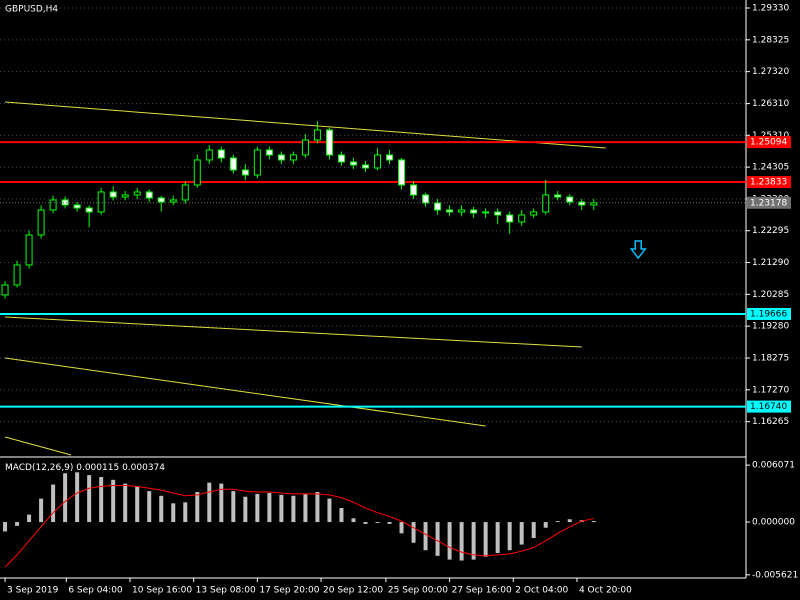 Image resolution: width=800 pixels, height=600 pixels. I want to click on x-tick-label: 4 Oct 20:00, so click(605, 591).